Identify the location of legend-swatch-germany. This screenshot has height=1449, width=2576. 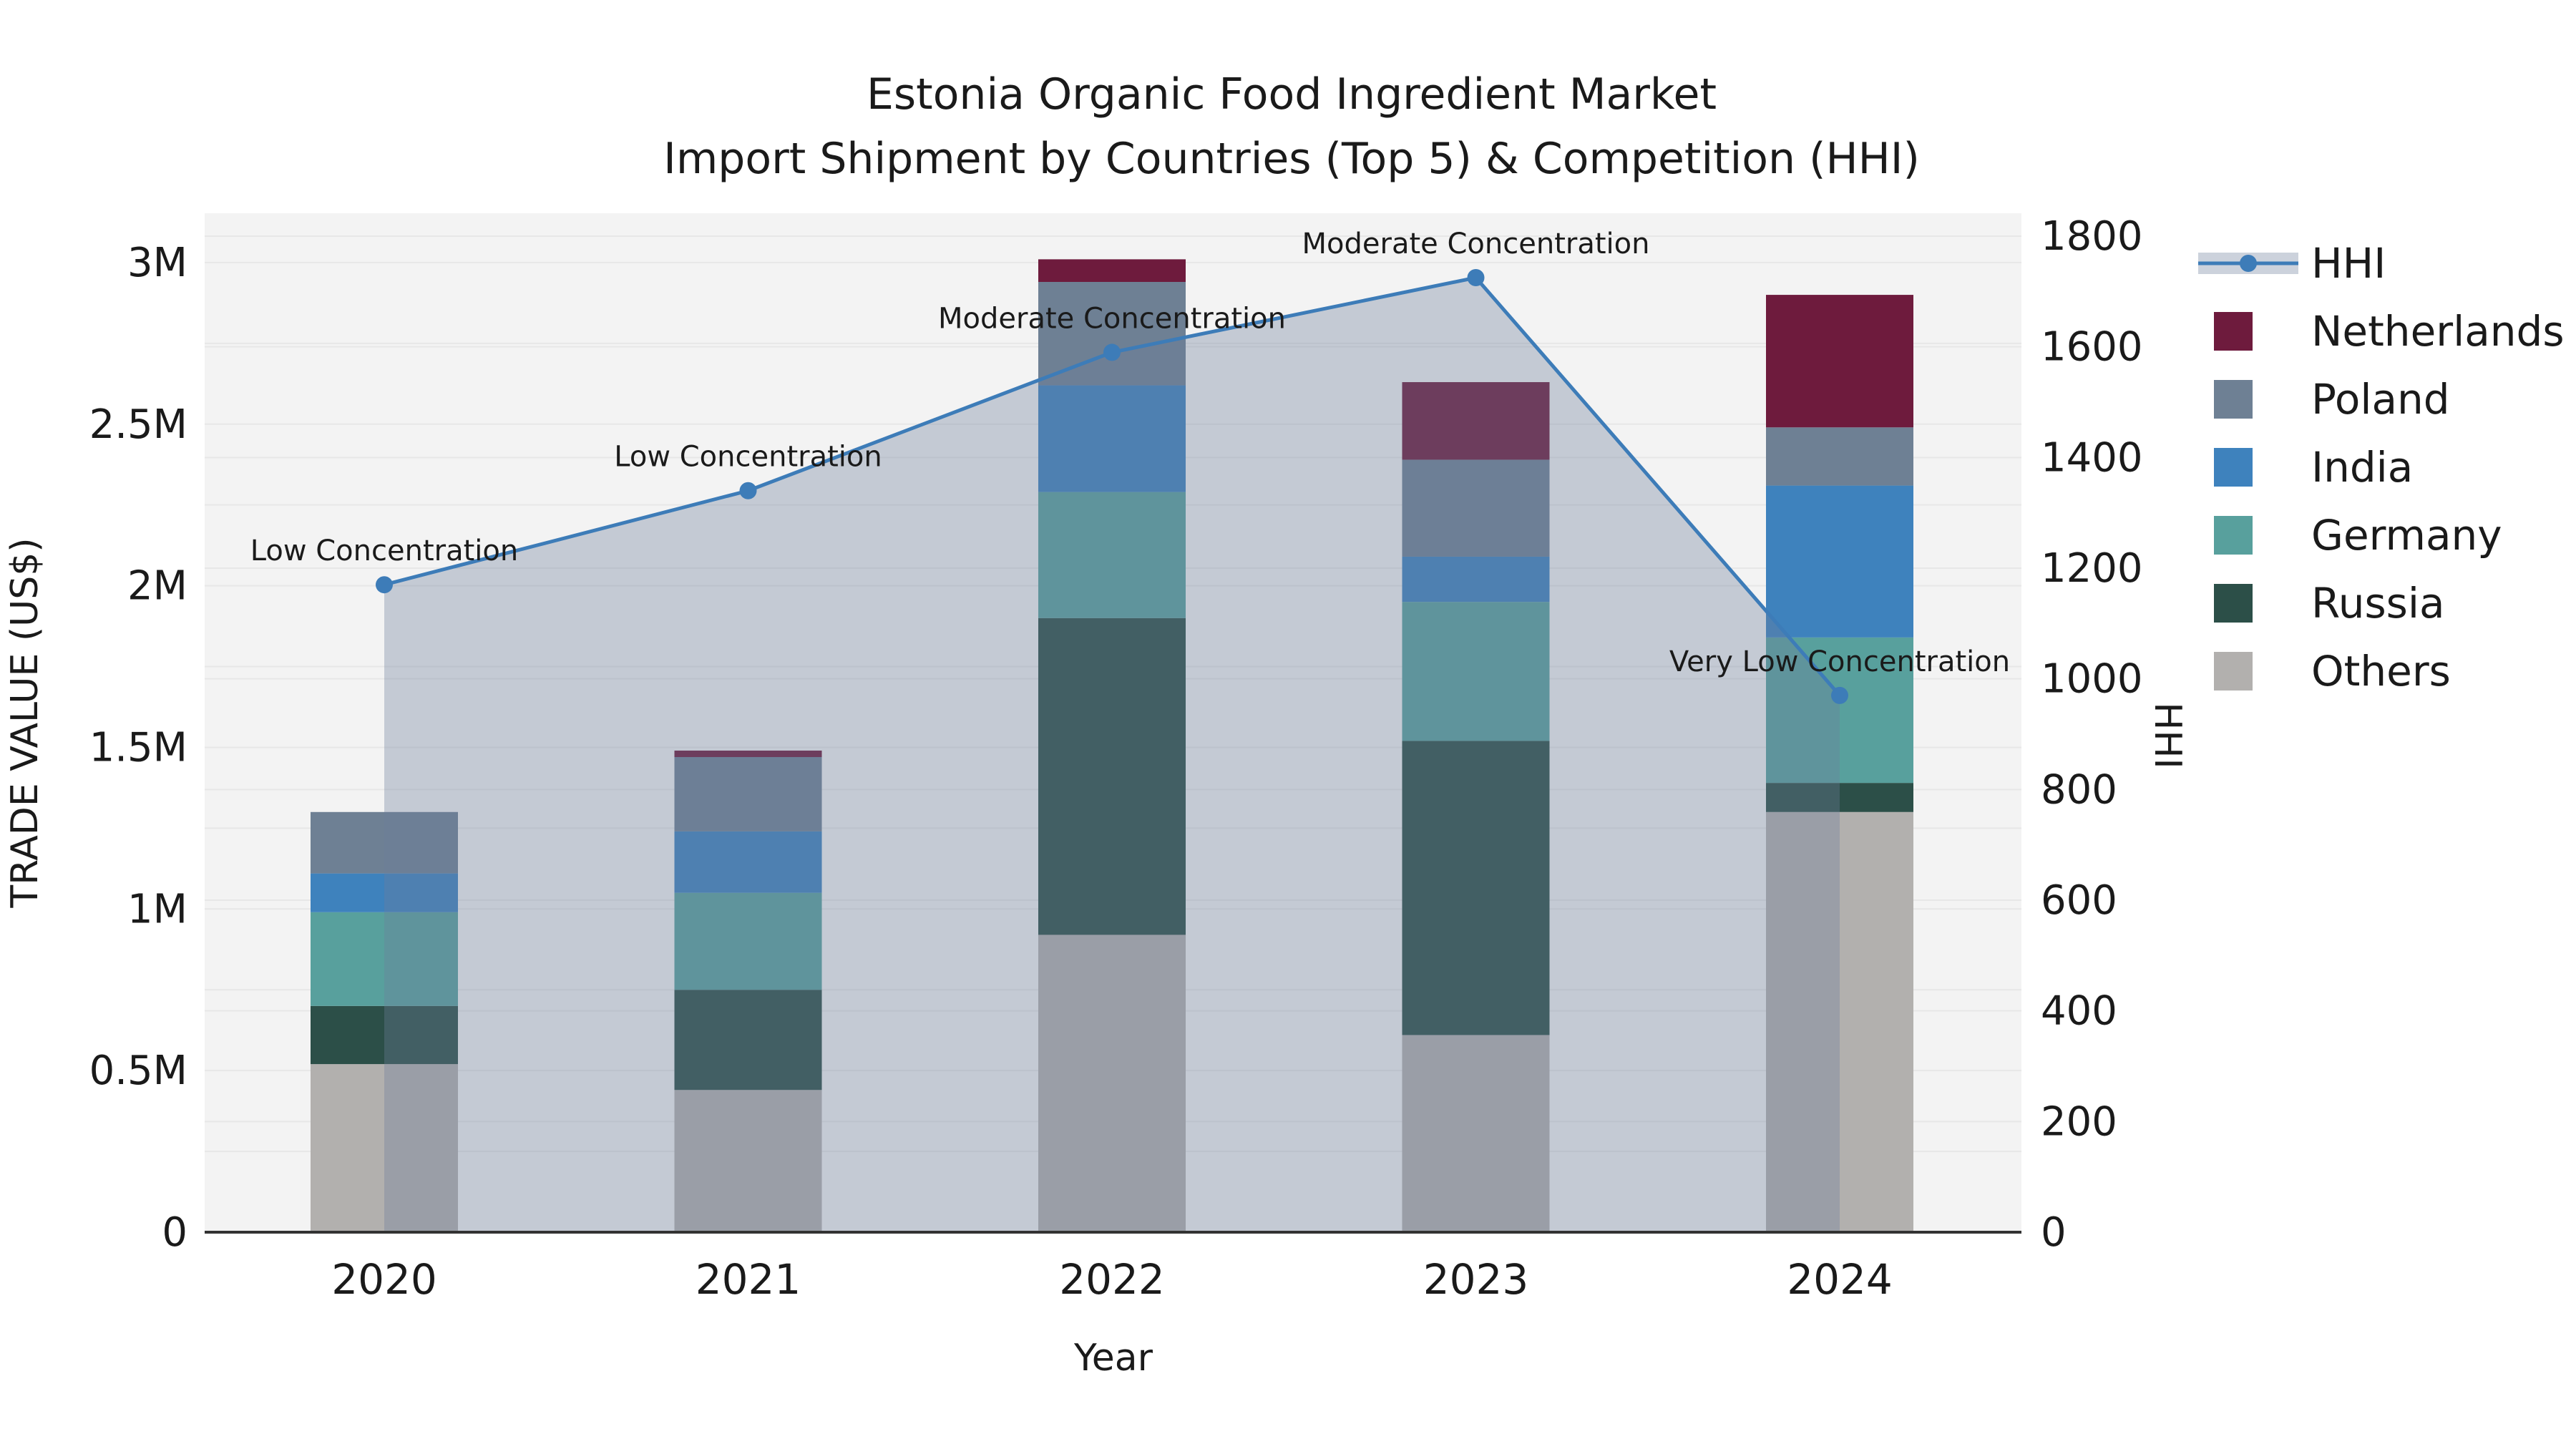
(2233, 535).